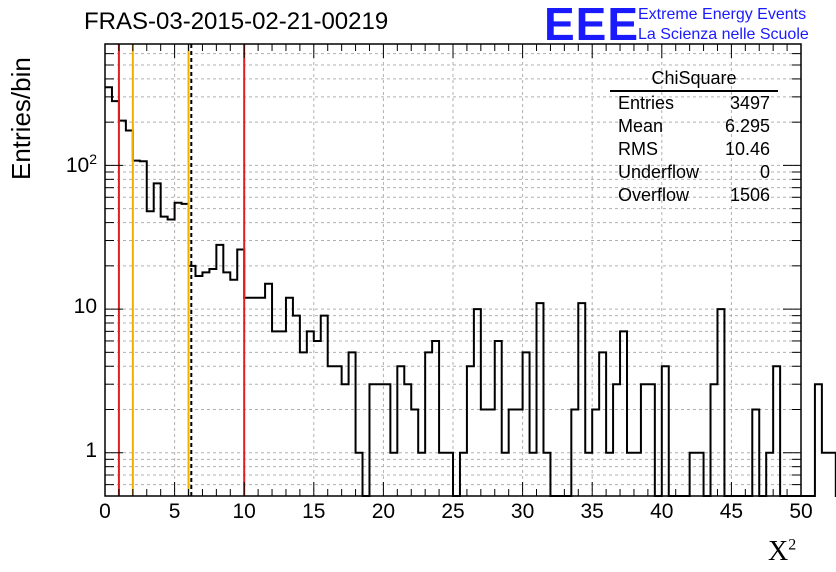 Image resolution: width=836 pixels, height=572 pixels. Describe the element at coordinates (21, 118) in the screenshot. I see `y-axis-label: Entries/bin` at that location.